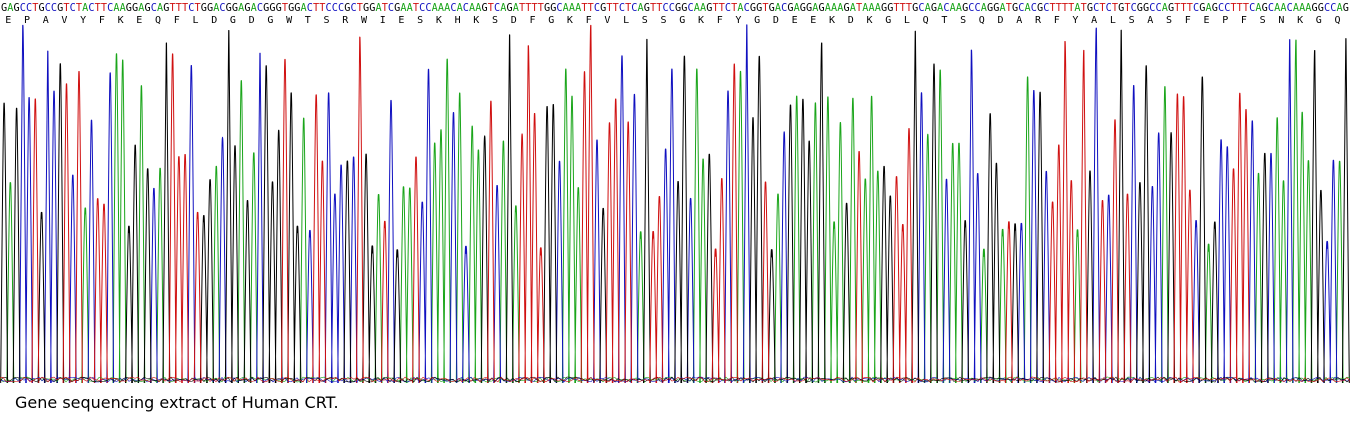 The height and width of the screenshot is (426, 1350). I want to click on amino-acid: H, so click(458, 20).